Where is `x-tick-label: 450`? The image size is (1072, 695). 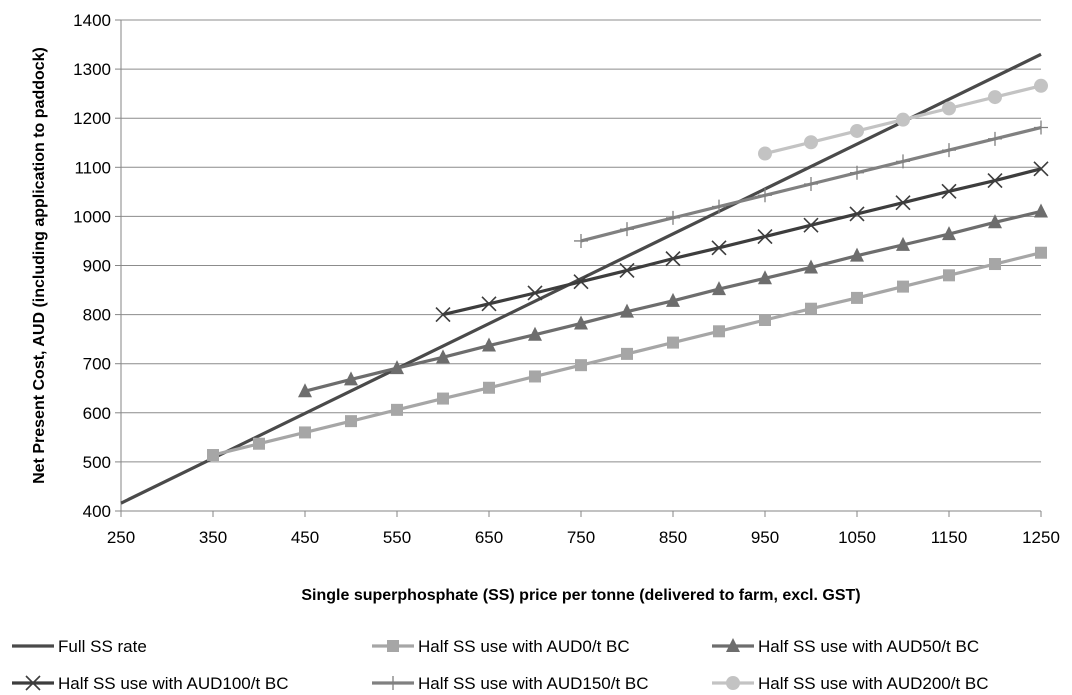 x-tick-label: 450 is located at coordinates (305, 537).